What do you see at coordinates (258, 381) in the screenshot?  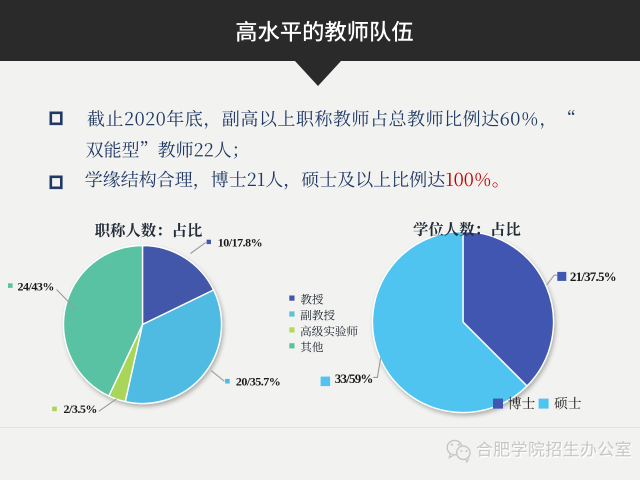 I see `svg-text: 20/35.7%` at bounding box center [258, 381].